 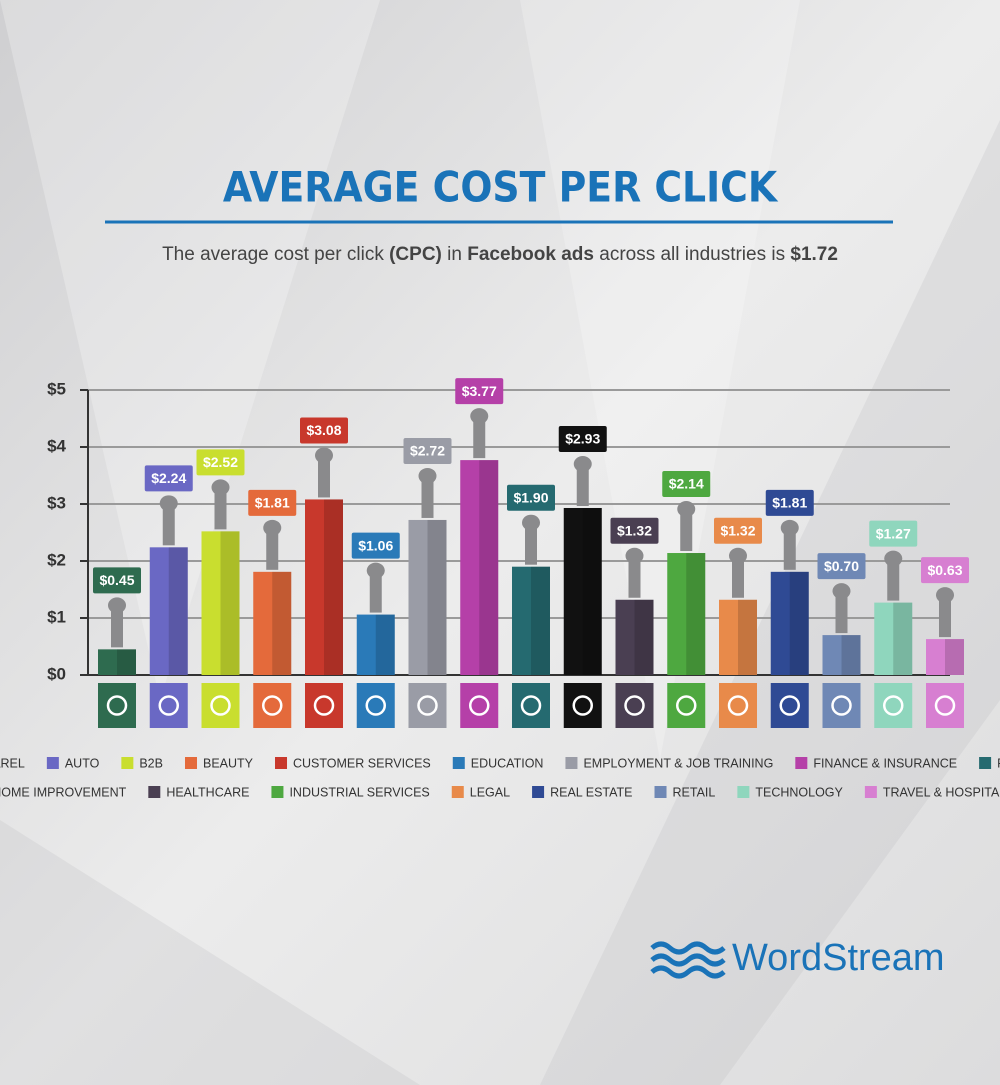 I want to click on y-tick-label: $3, so click(x=56, y=502).